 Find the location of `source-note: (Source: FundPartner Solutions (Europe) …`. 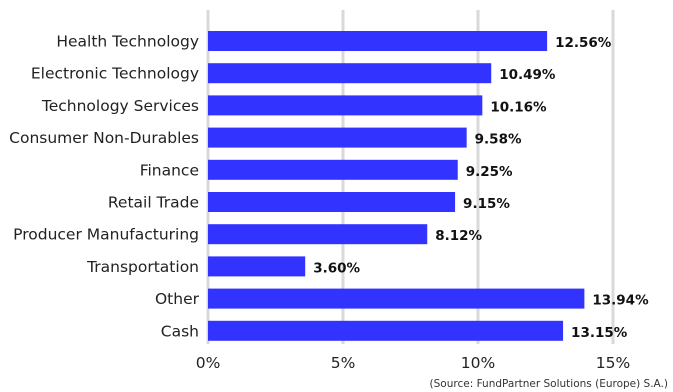

source-note: (Source: FundPartner Solutions (Europe) … is located at coordinates (549, 384).